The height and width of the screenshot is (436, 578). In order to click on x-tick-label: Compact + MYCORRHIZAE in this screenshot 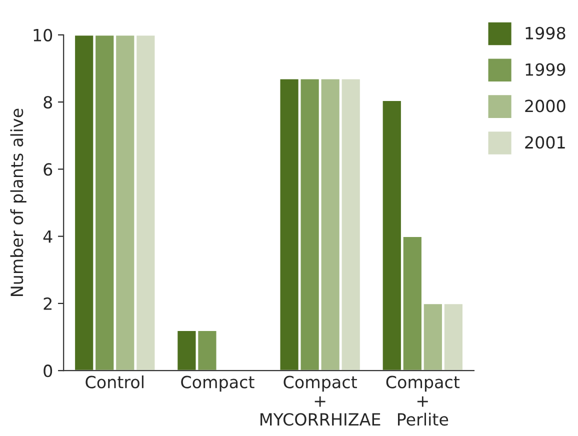, I will do `click(320, 401)`.